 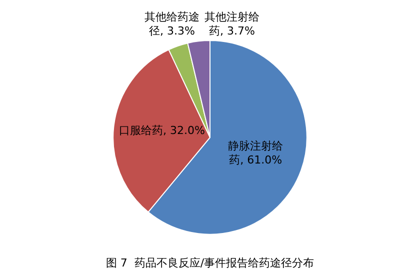 What do you see at coordinates (161, 131) in the screenshot?
I see `slice-label: 口服给药, 32.0%` at bounding box center [161, 131].